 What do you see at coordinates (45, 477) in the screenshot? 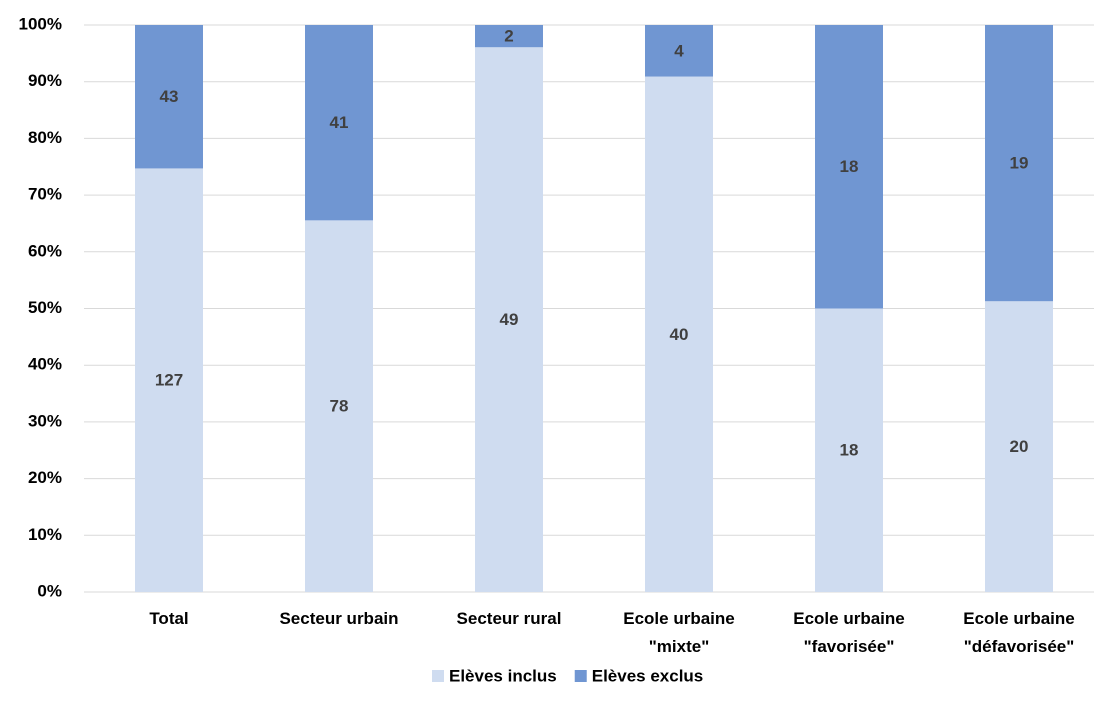
I see `y-tick-label: 20%` at bounding box center [45, 477].